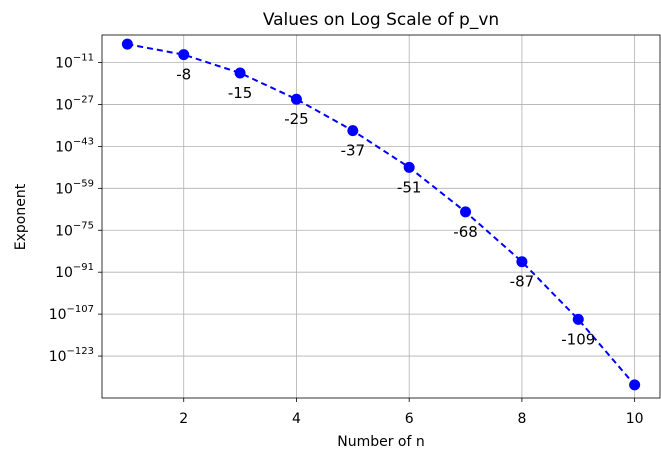 This screenshot has width=661, height=453. I want to click on x-tick-label: 4, so click(296, 419).